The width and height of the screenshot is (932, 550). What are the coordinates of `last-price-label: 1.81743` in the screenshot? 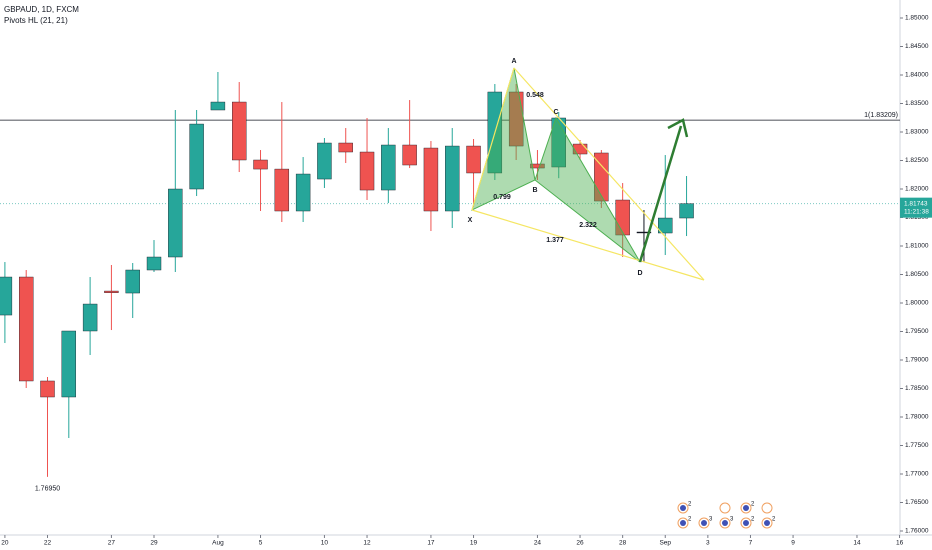 It's located at (916, 203).